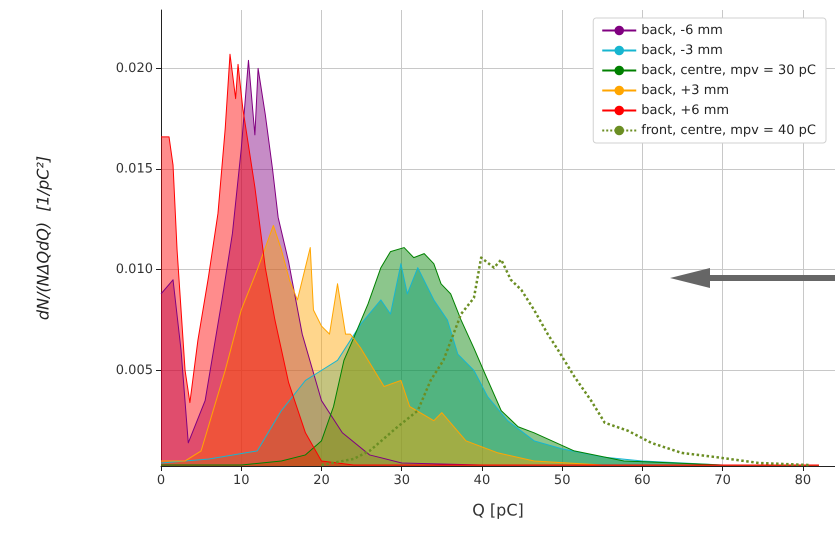 The height and width of the screenshot is (541, 835). Describe the element at coordinates (134, 169) in the screenshot. I see `y-tick-label: 0.015` at that location.